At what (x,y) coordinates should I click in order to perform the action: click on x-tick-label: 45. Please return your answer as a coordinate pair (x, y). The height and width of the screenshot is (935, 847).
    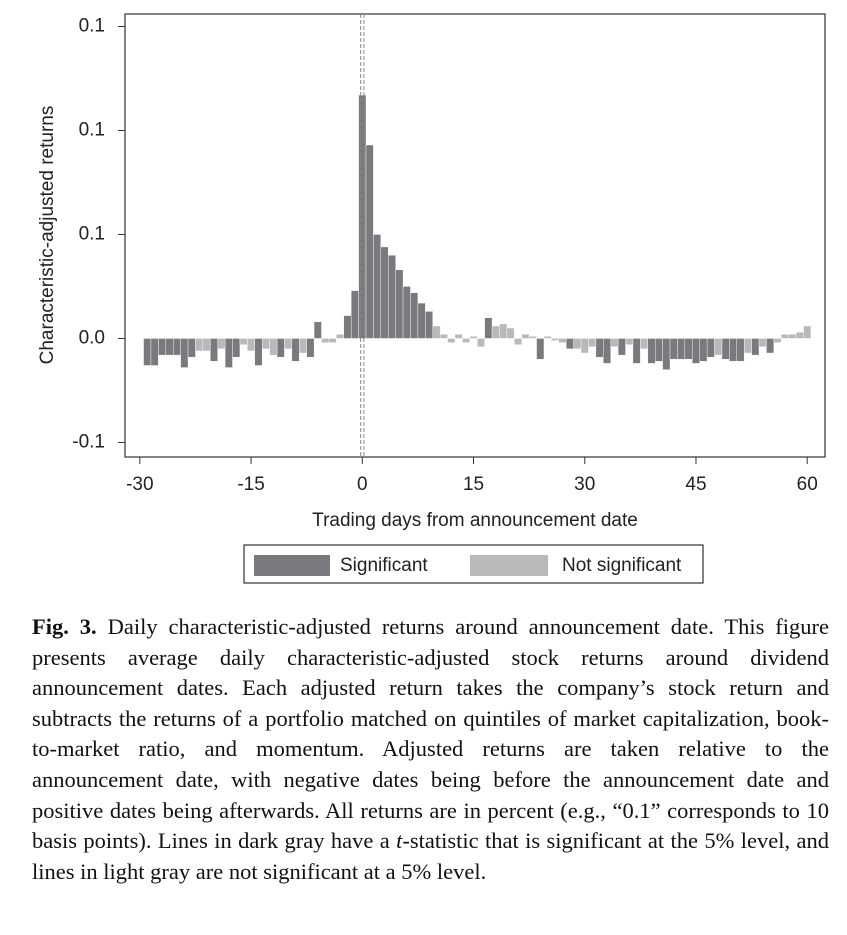
    Looking at the image, I should click on (695, 484).